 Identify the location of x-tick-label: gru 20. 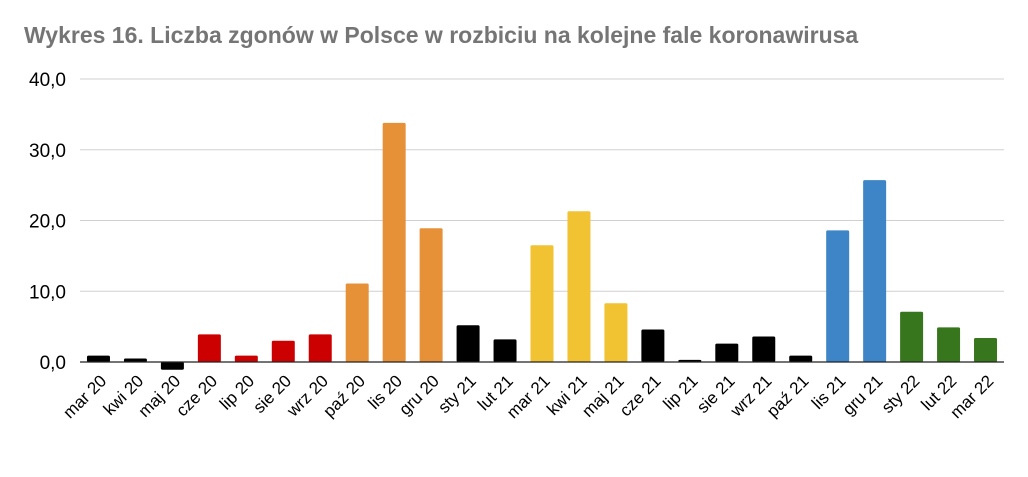
(419, 395).